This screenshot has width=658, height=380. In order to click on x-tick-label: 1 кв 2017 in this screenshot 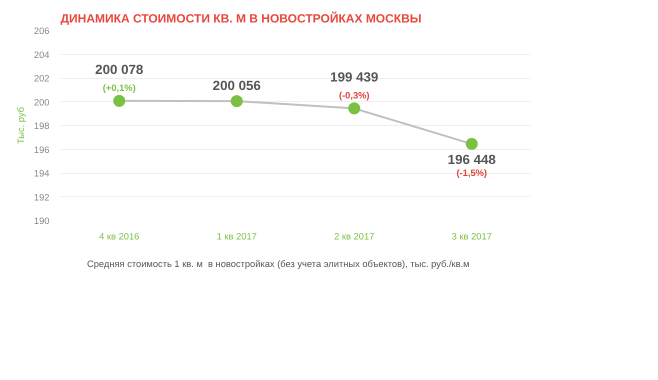, I will do `click(236, 237)`.